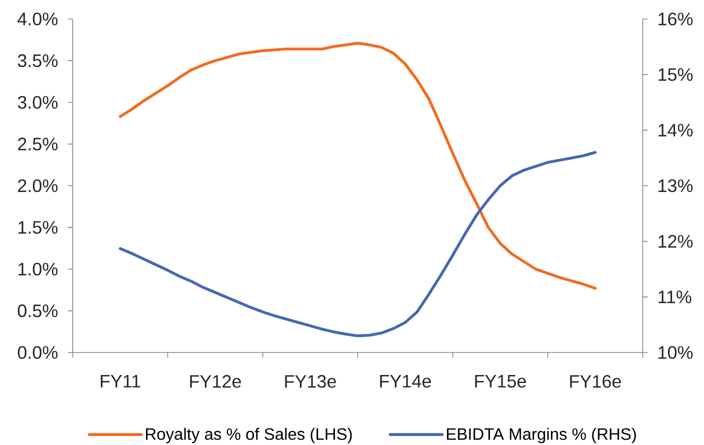 The image size is (704, 445). I want to click on y-tick-label: 2.0%, so click(38, 185).